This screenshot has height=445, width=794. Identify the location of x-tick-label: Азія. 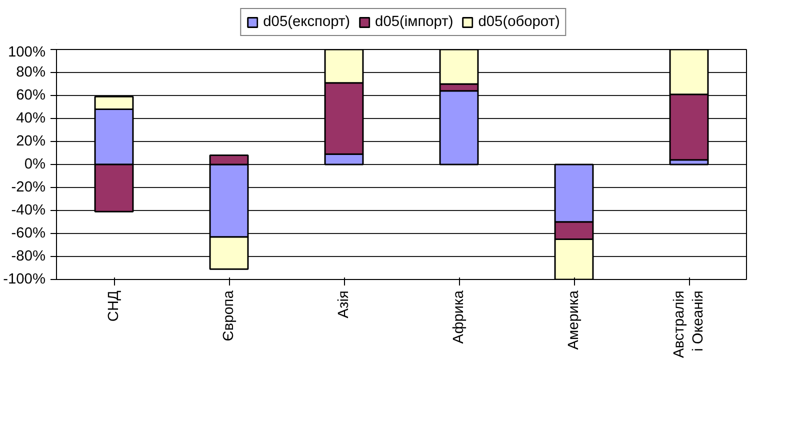
(344, 304).